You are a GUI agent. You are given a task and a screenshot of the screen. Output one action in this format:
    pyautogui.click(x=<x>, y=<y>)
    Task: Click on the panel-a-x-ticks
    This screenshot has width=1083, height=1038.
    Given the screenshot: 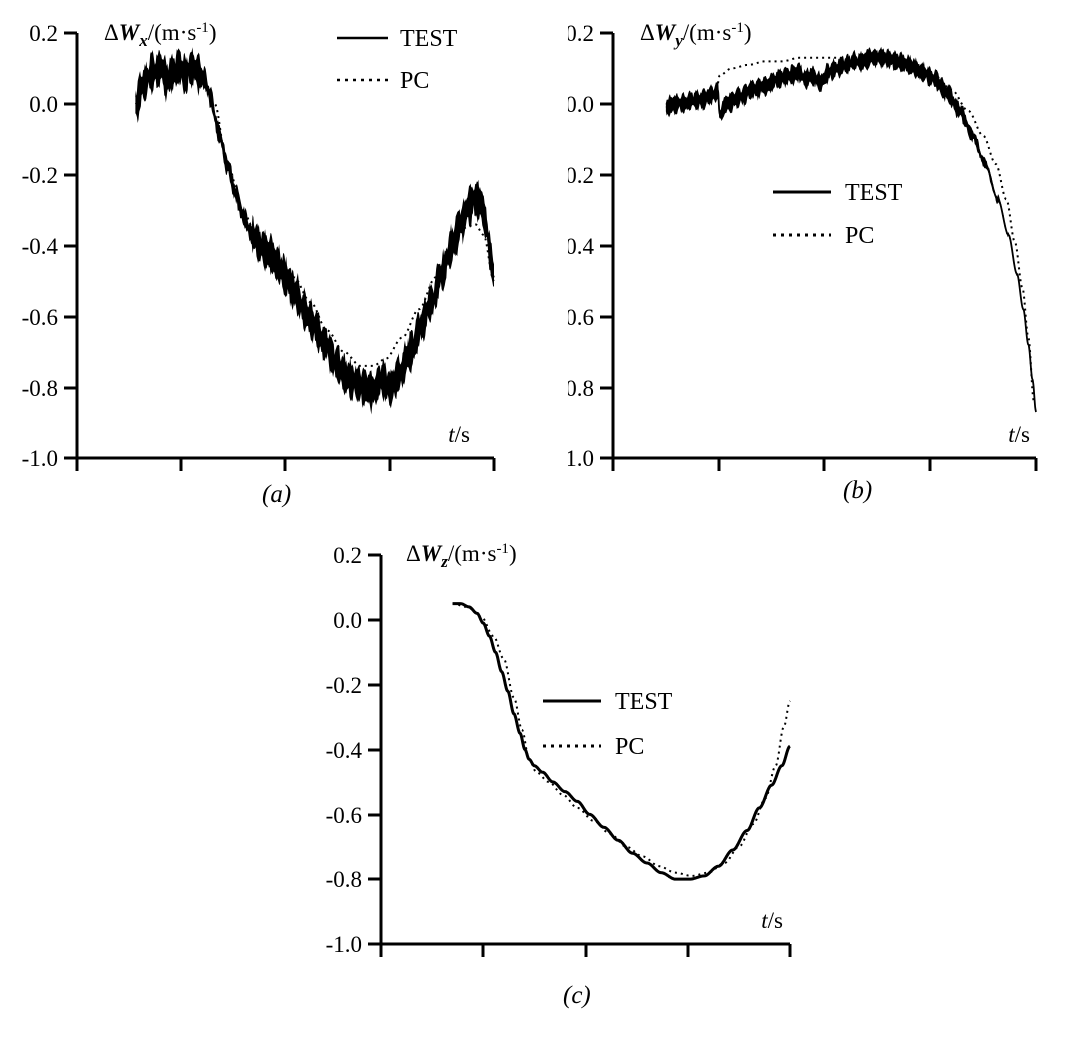 What is the action you would take?
    pyautogui.click(x=285, y=464)
    